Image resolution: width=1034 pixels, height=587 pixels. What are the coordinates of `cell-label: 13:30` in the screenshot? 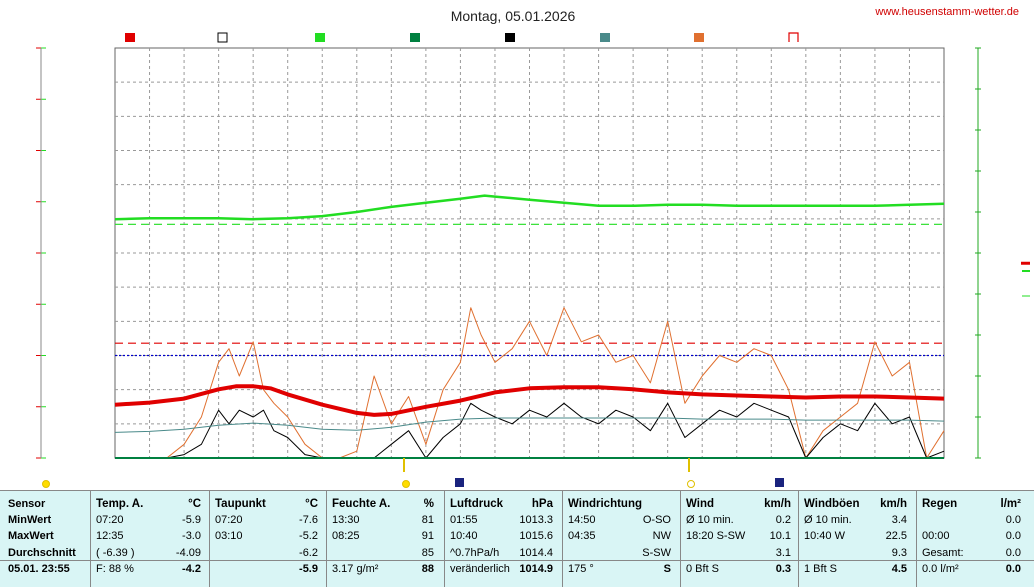 It's located at (346, 520).